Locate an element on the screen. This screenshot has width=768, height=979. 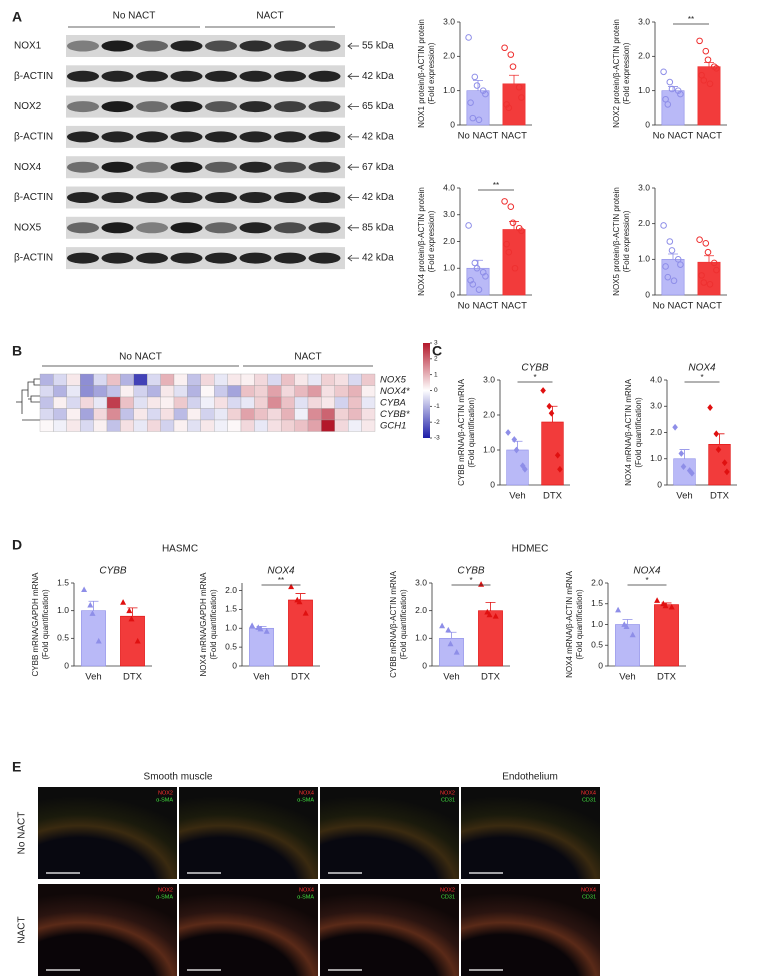
gene-label: CYBA is located at coordinates (393, 402).